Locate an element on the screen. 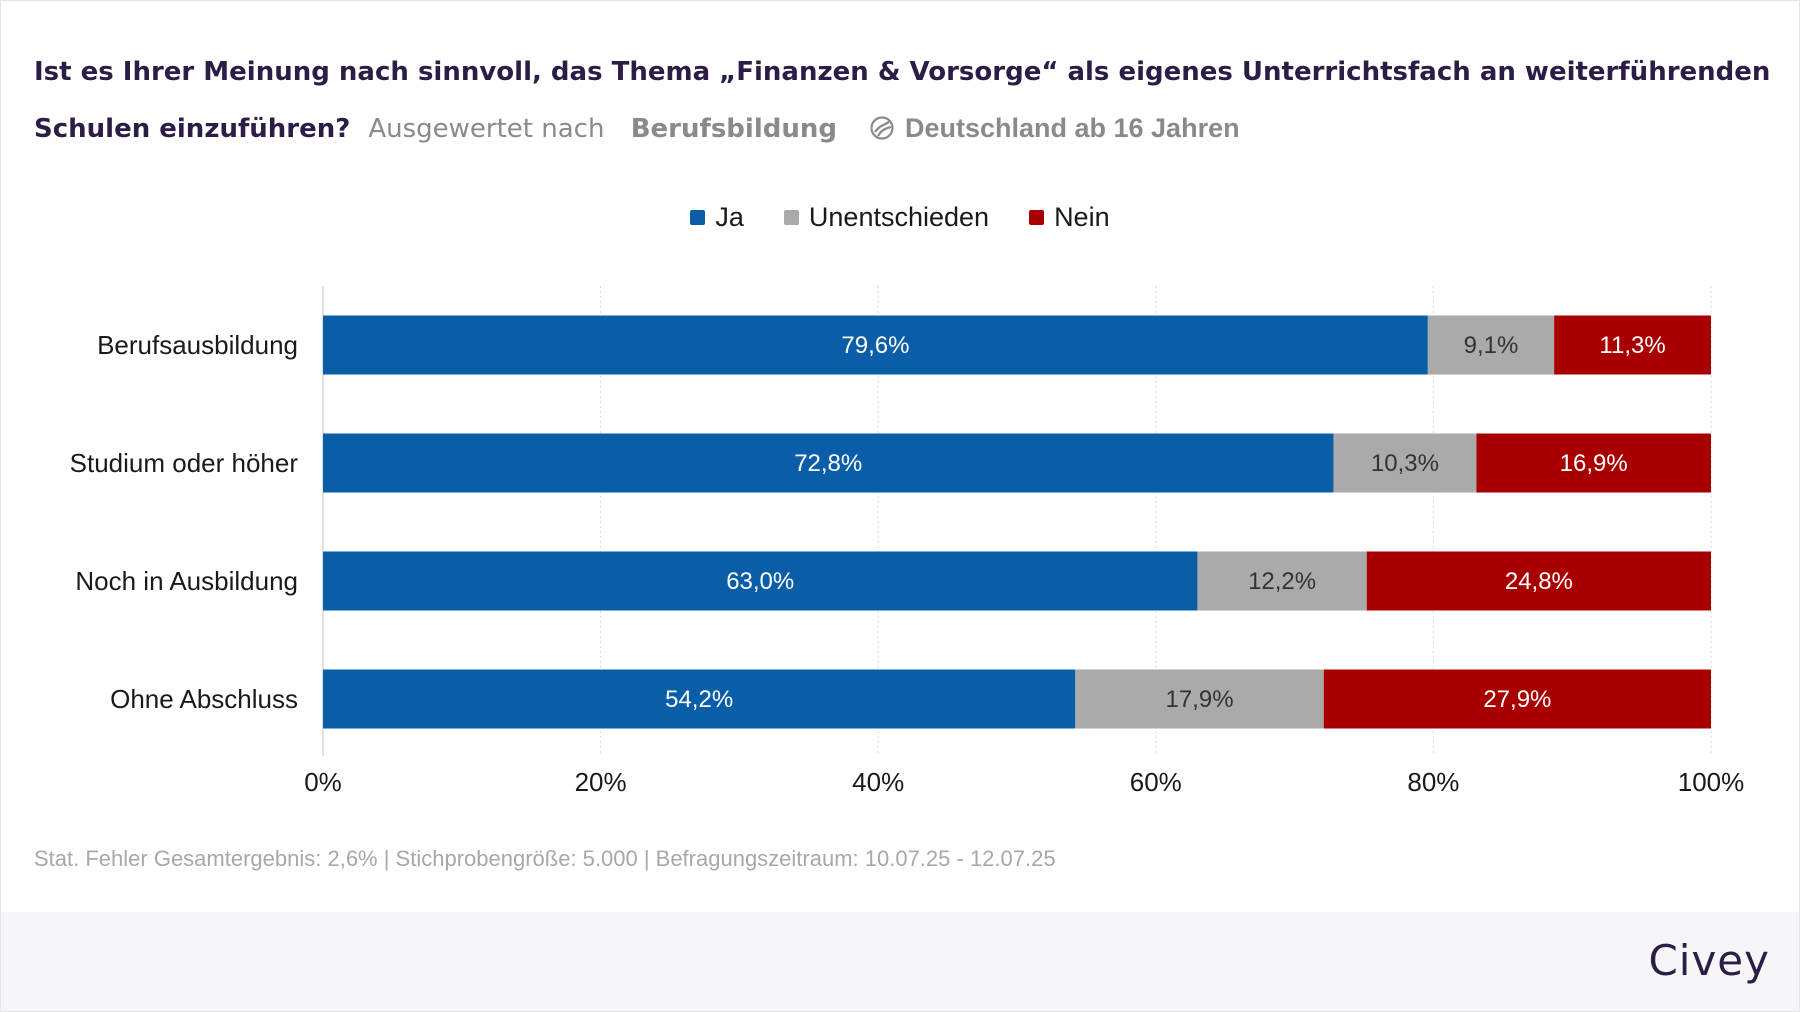 This screenshot has width=1800, height=1012. data-label: 27,9% is located at coordinates (1517, 699).